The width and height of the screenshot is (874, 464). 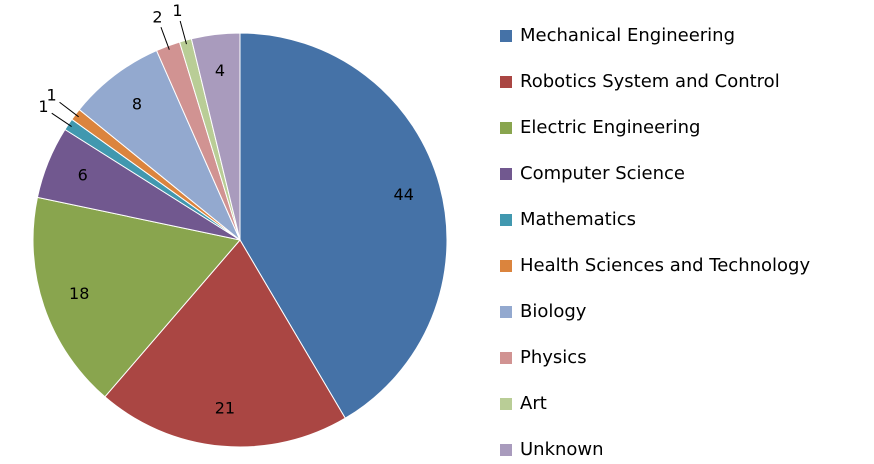 What do you see at coordinates (79, 293) in the screenshot?
I see `data-label: 18` at bounding box center [79, 293].